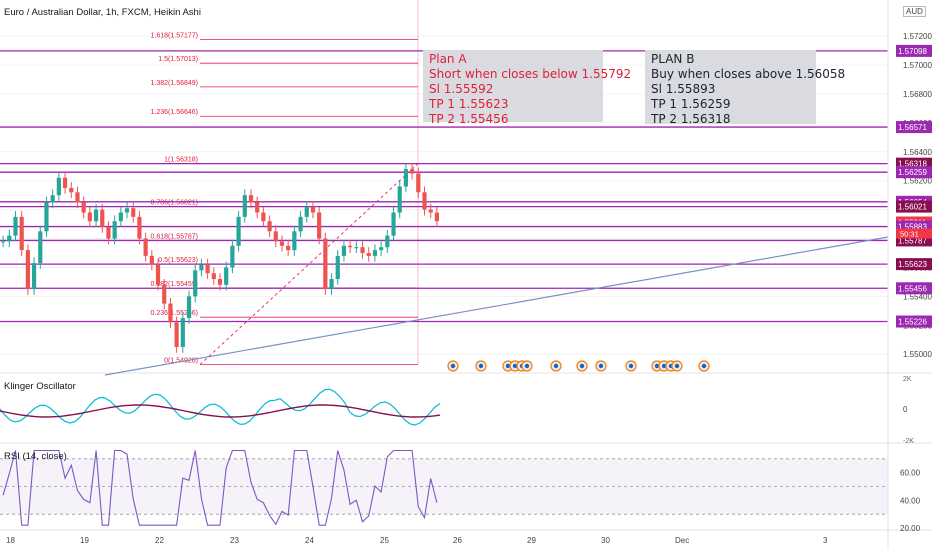  Describe the element at coordinates (174, 236) in the screenshot. I see `fib-level-label: 0.618(1.55787)` at that location.